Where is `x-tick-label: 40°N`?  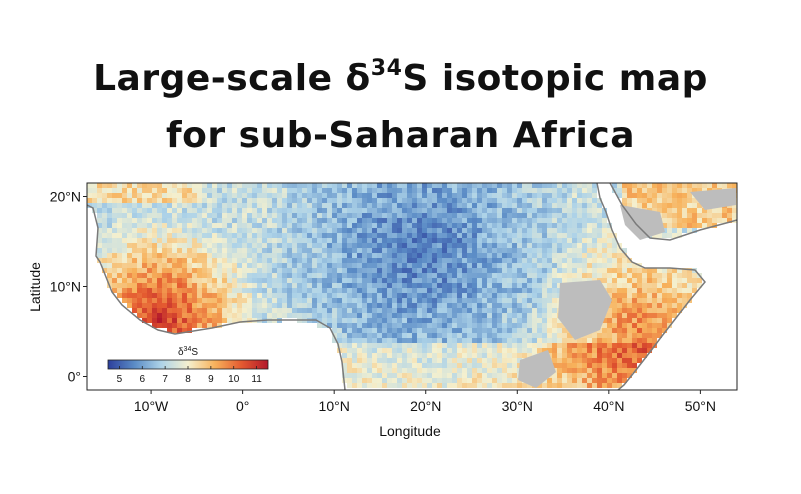 x-tick-label: 40°N is located at coordinates (608, 406).